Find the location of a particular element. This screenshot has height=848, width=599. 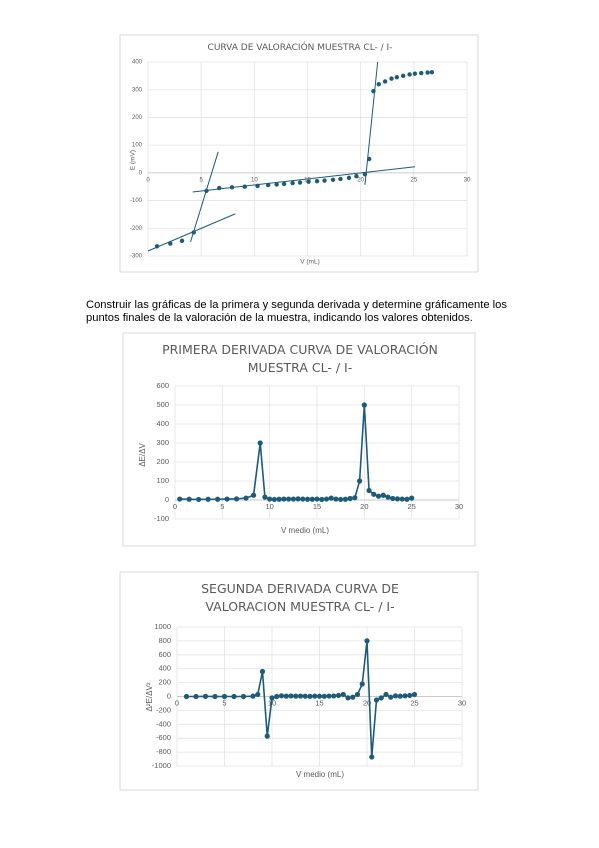

y-tick-label: -300 is located at coordinates (136, 257).